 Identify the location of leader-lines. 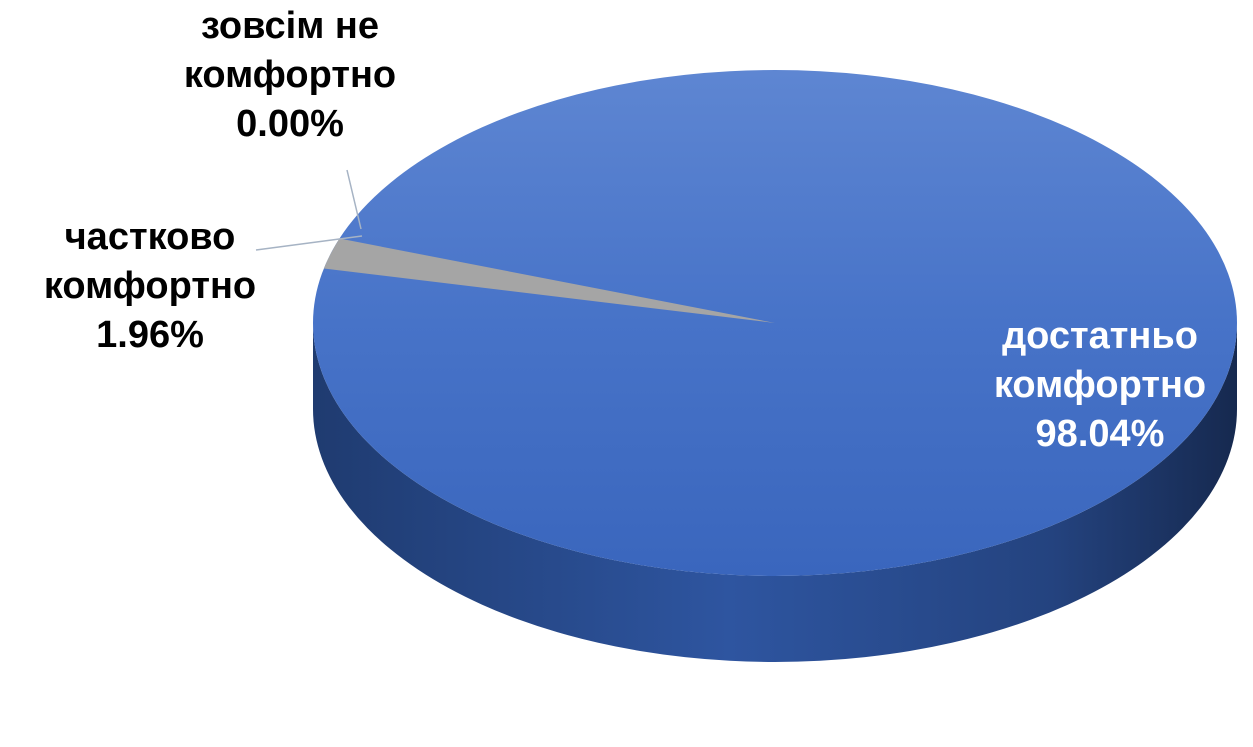
(309, 210).